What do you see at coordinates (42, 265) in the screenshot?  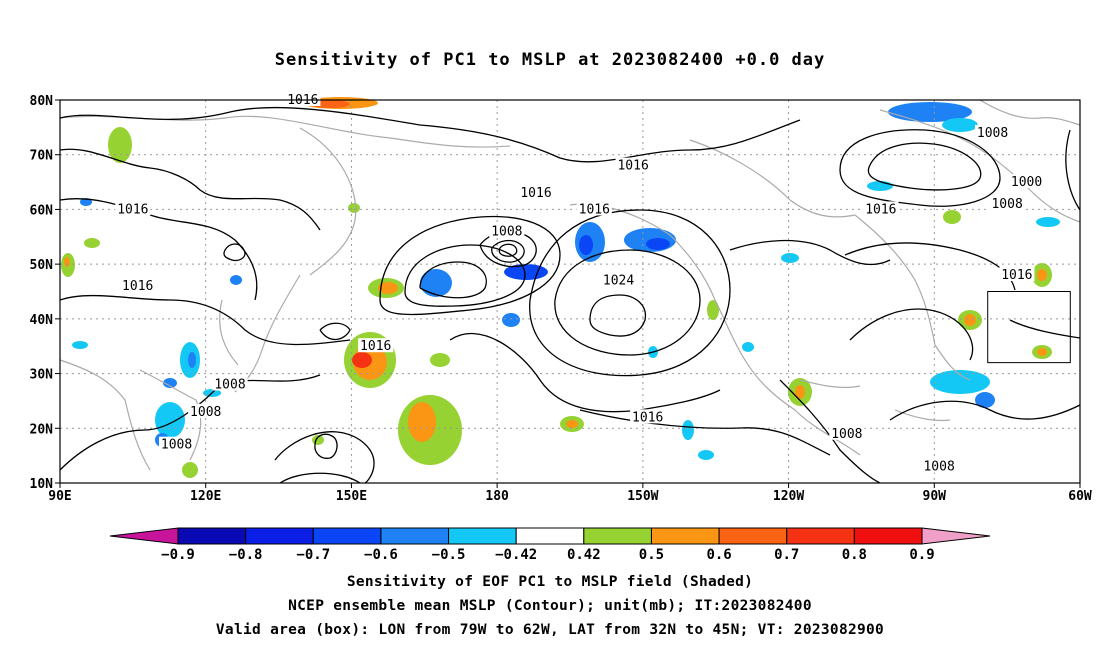 I see `lat-label: 50N` at bounding box center [42, 265].